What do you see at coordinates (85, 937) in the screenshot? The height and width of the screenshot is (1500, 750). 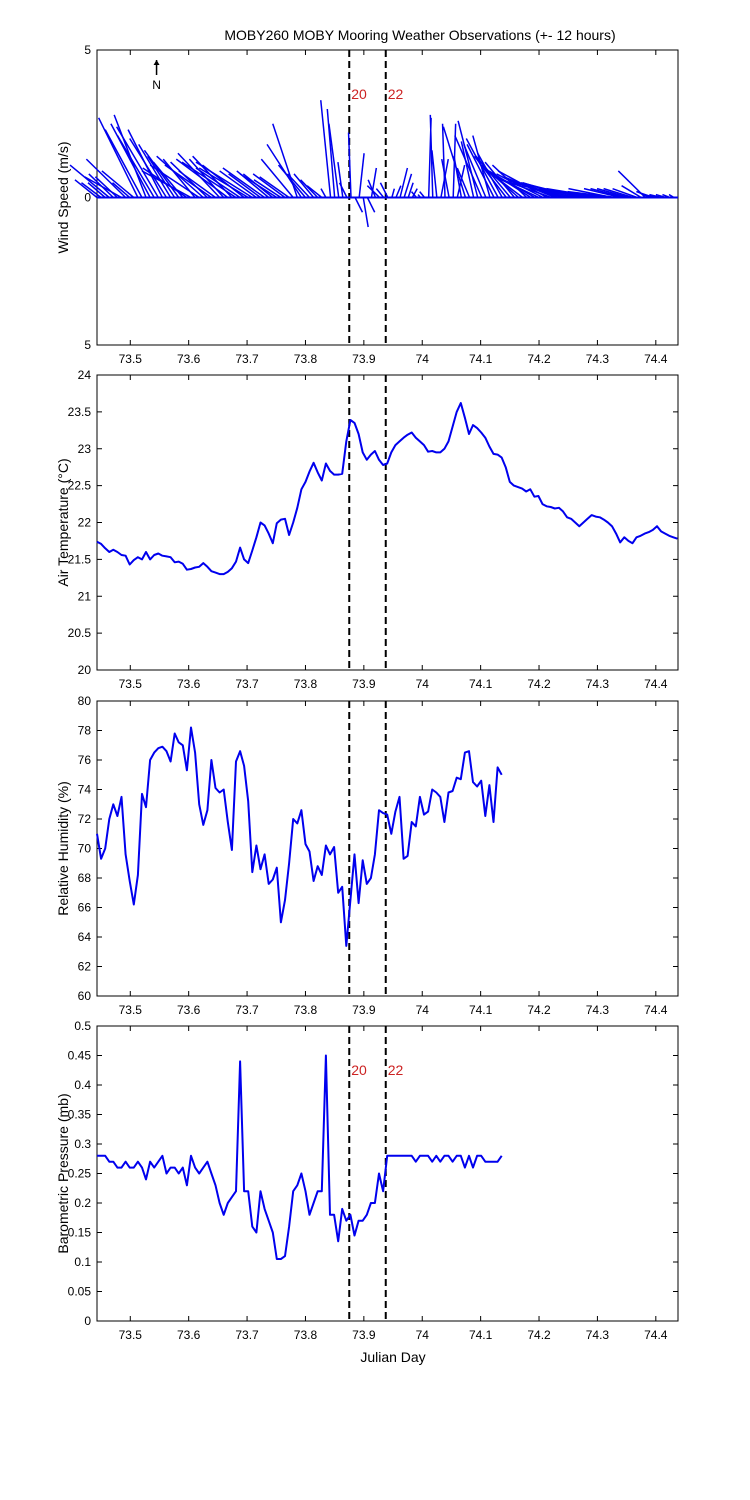 I see `y-tick-label: 64` at bounding box center [85, 937].